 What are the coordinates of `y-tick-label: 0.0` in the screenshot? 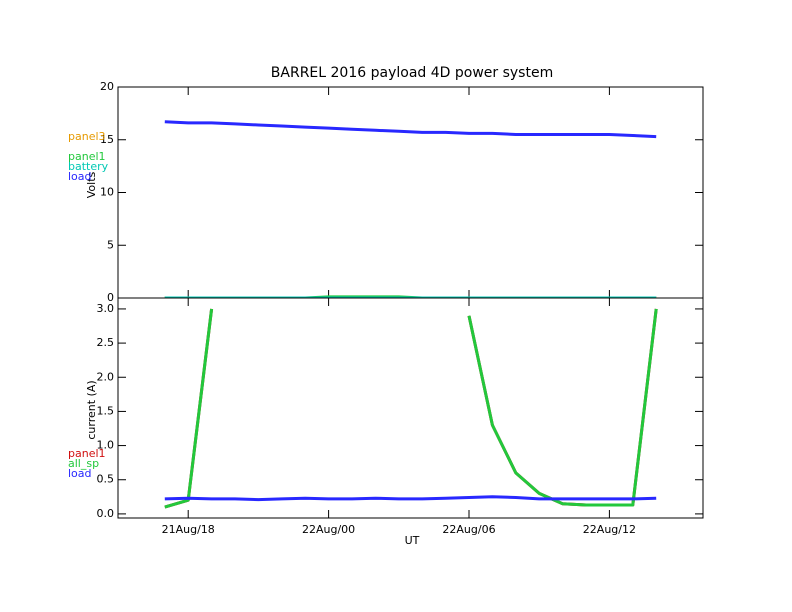 It's located at (106, 513).